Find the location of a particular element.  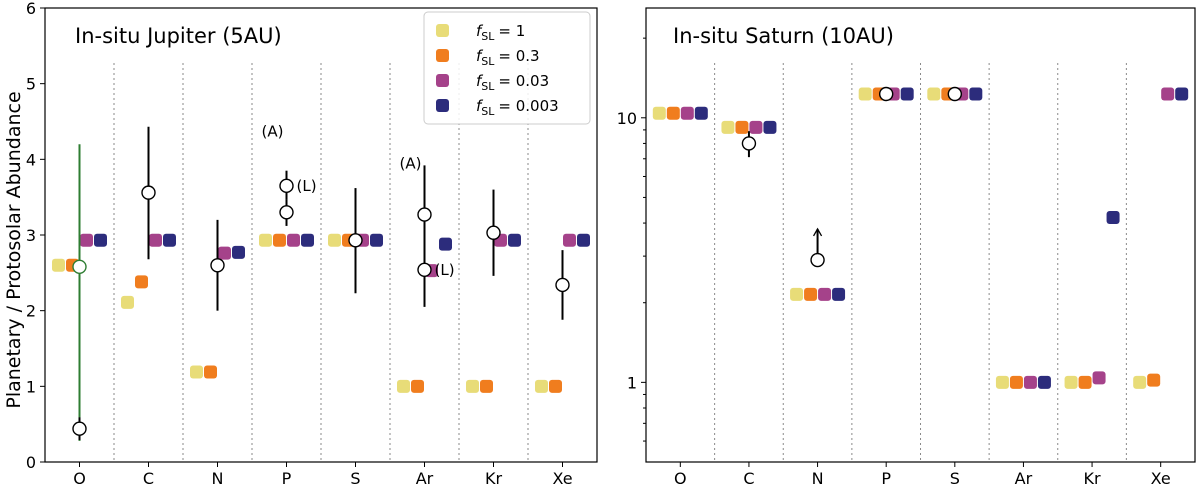

x-tick-label: P is located at coordinates (886, 477).